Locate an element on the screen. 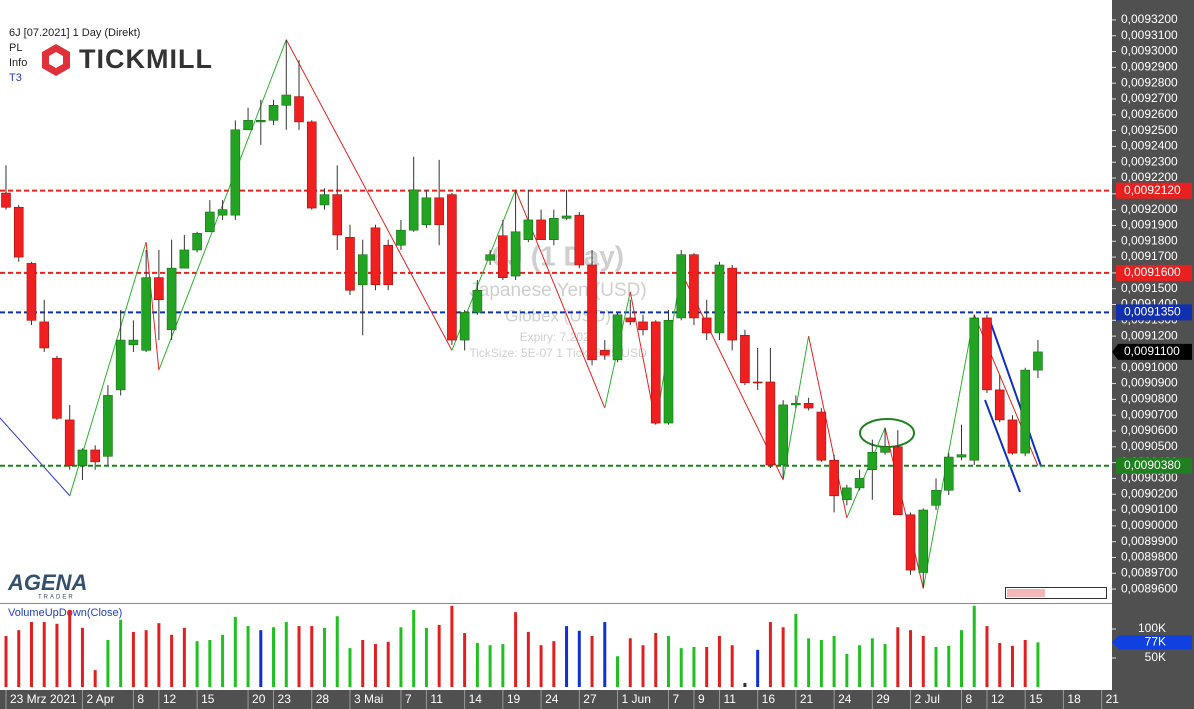 The height and width of the screenshot is (709, 1194). y-tick-label: 0,0091000 is located at coordinates (1149, 367).